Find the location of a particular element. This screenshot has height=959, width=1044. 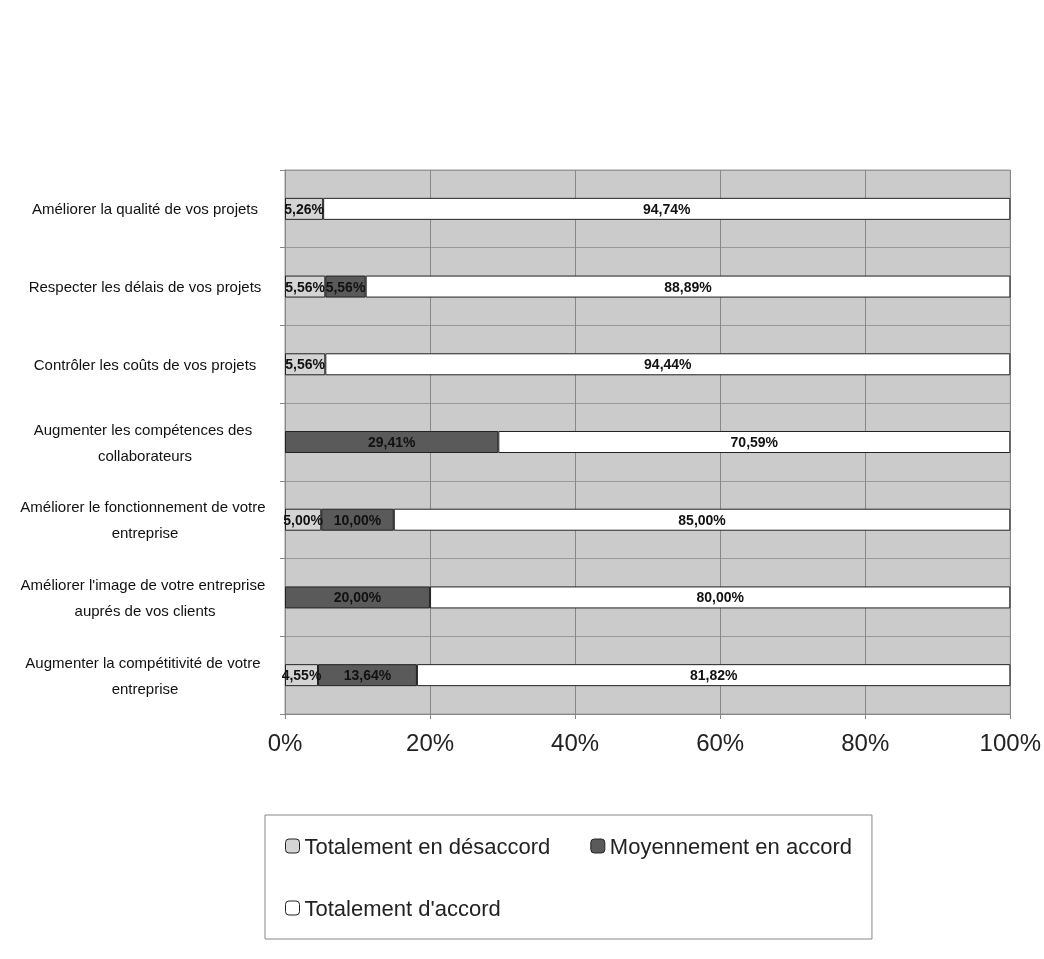

legend-label: Moyennement en accord is located at coordinates (730, 846).